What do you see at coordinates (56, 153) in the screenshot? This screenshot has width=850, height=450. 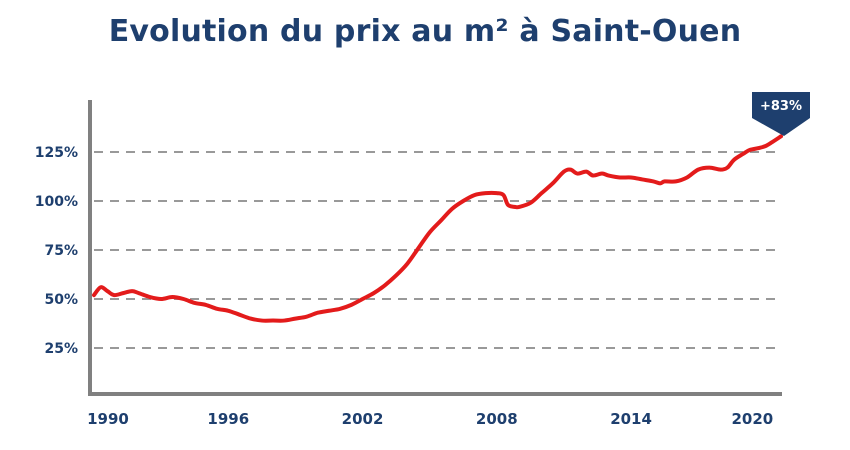 I see `y-tick-label: 125%` at bounding box center [56, 153].